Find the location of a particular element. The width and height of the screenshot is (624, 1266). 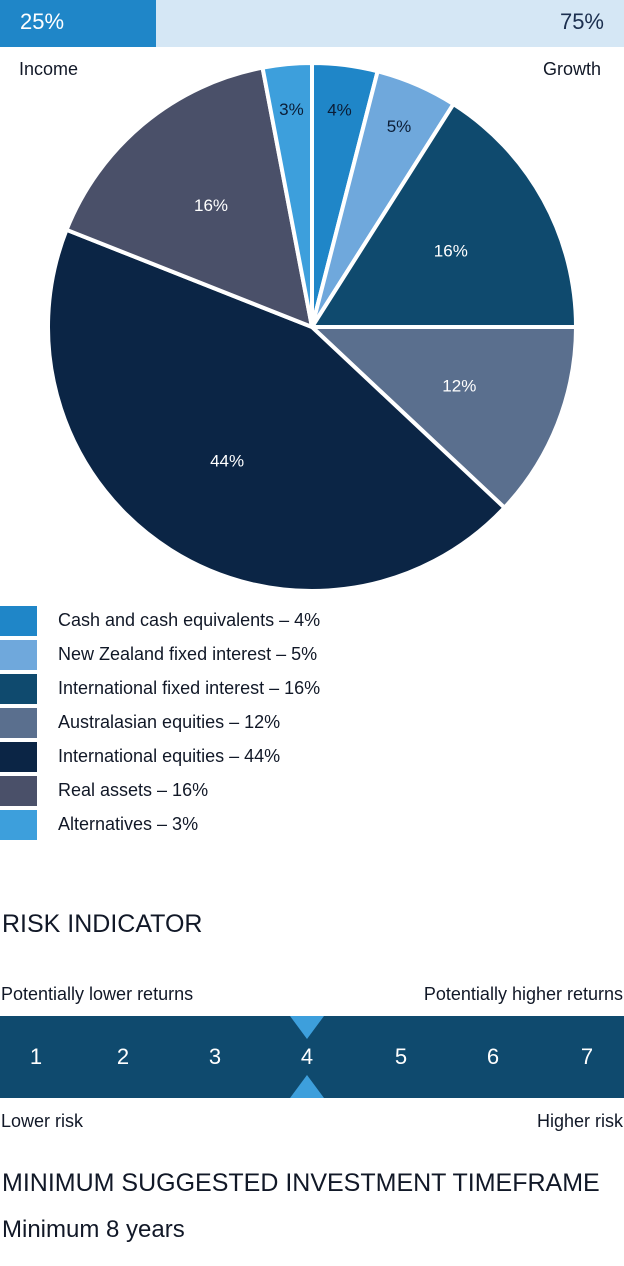

pie-slice-label-3: 16% is located at coordinates (451, 251).